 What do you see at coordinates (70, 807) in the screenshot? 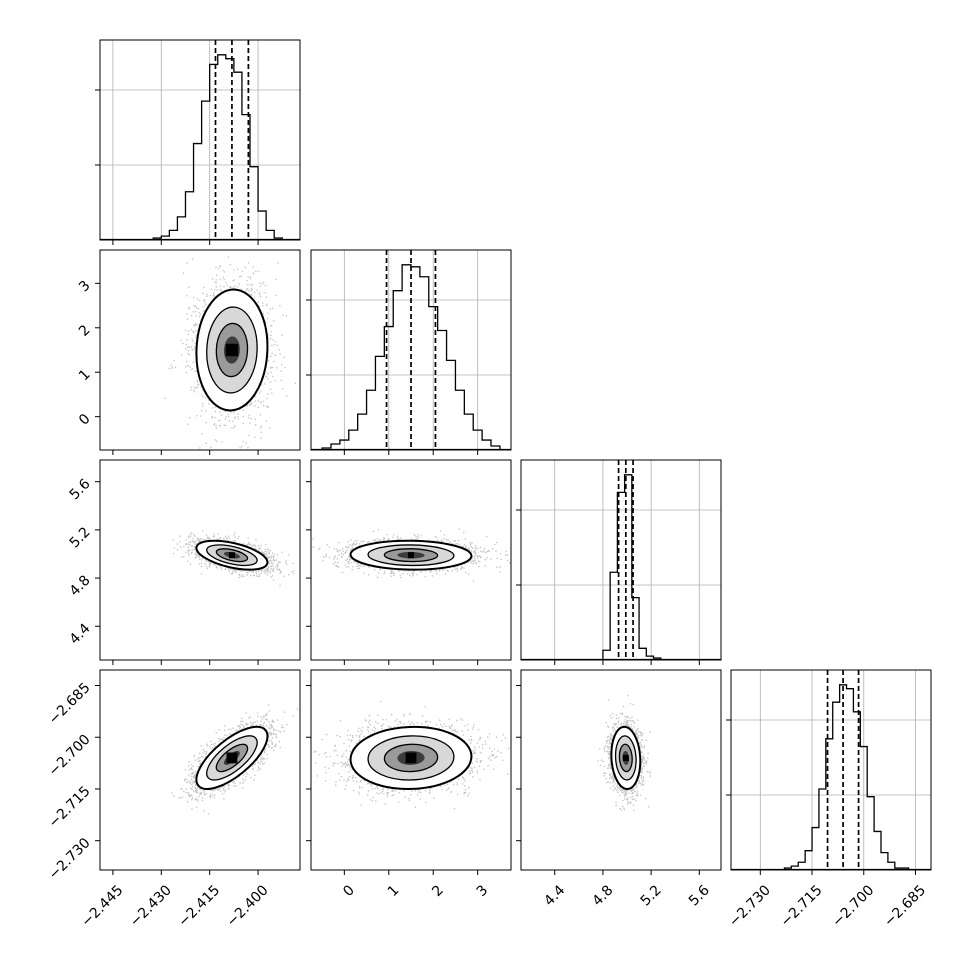
I see `y-tick-label: −2.715` at bounding box center [70, 807].